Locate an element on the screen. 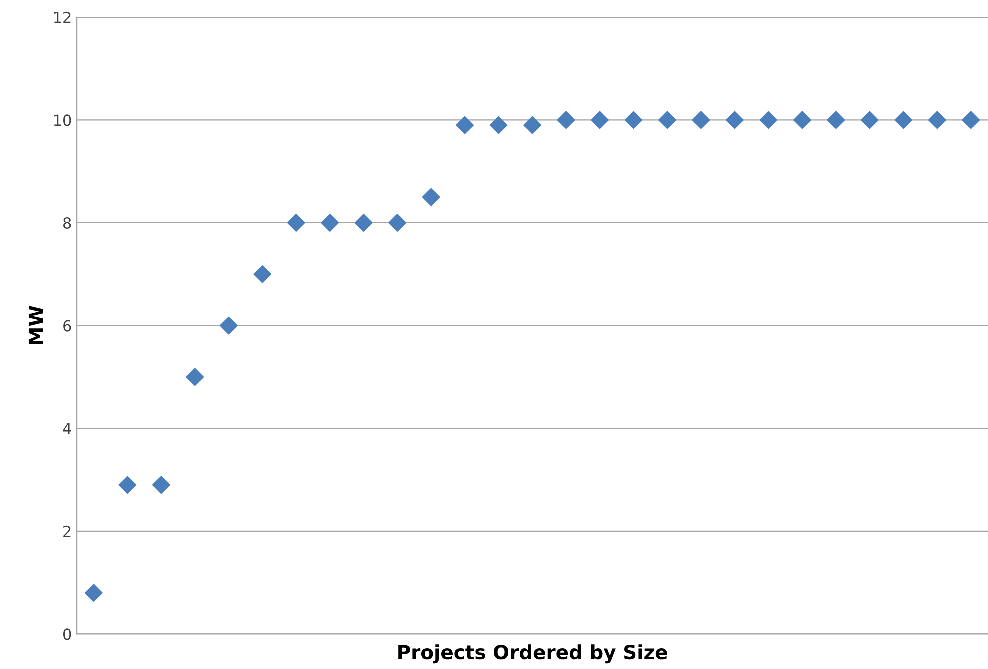 The height and width of the screenshot is (669, 988). y-tick-label: 6 is located at coordinates (68, 326).